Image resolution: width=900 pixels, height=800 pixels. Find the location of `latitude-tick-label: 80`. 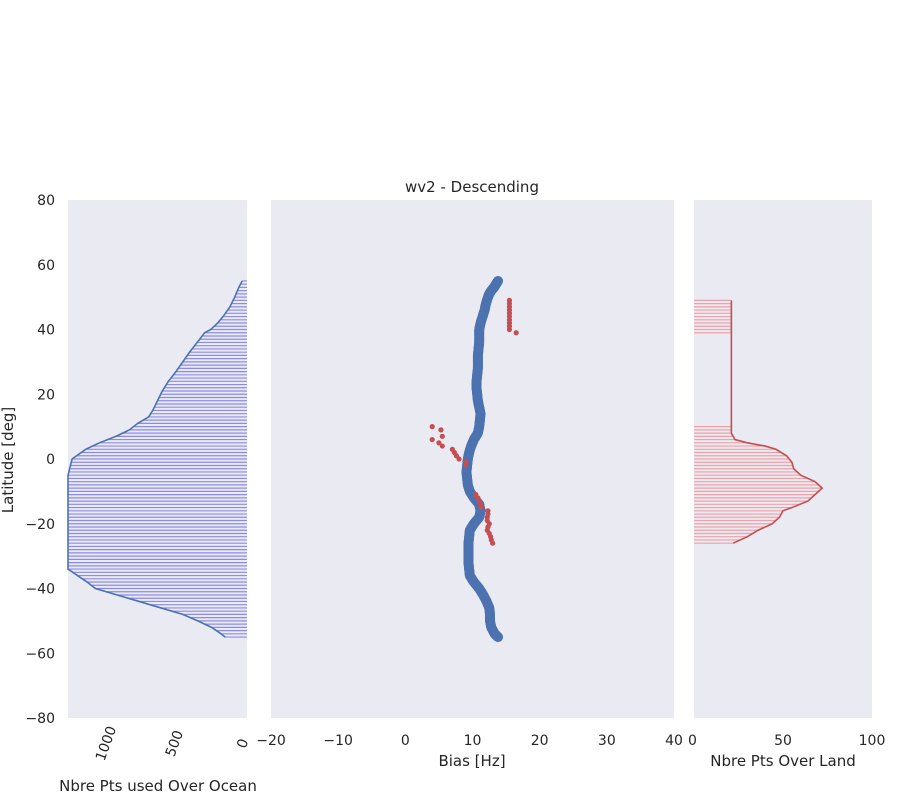

latitude-tick-label: 80 is located at coordinates (46, 201).